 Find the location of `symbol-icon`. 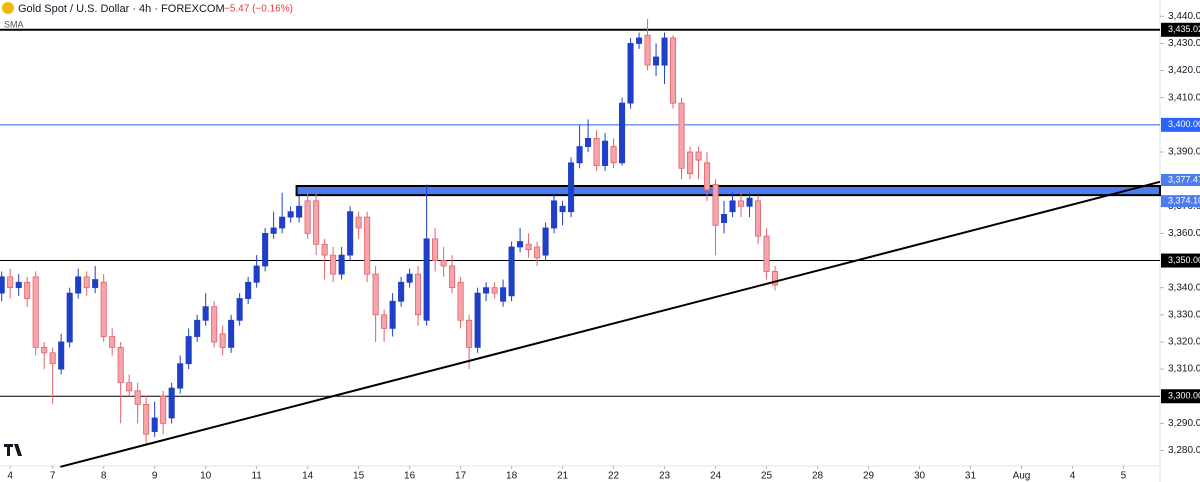

symbol-icon is located at coordinates (8, 8).